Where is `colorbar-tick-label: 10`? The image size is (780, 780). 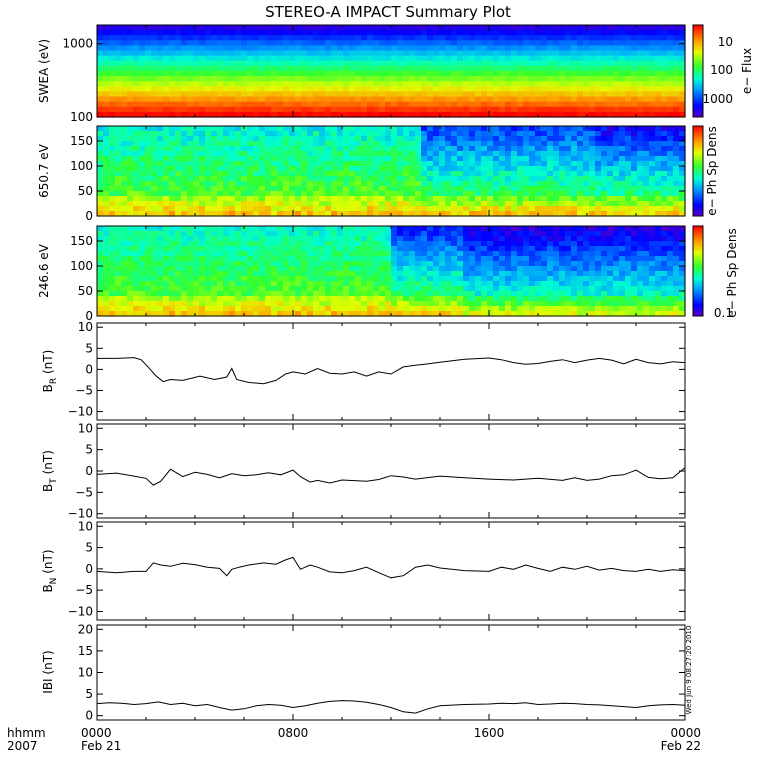
colorbar-tick-label: 10 is located at coordinates (725, 42).